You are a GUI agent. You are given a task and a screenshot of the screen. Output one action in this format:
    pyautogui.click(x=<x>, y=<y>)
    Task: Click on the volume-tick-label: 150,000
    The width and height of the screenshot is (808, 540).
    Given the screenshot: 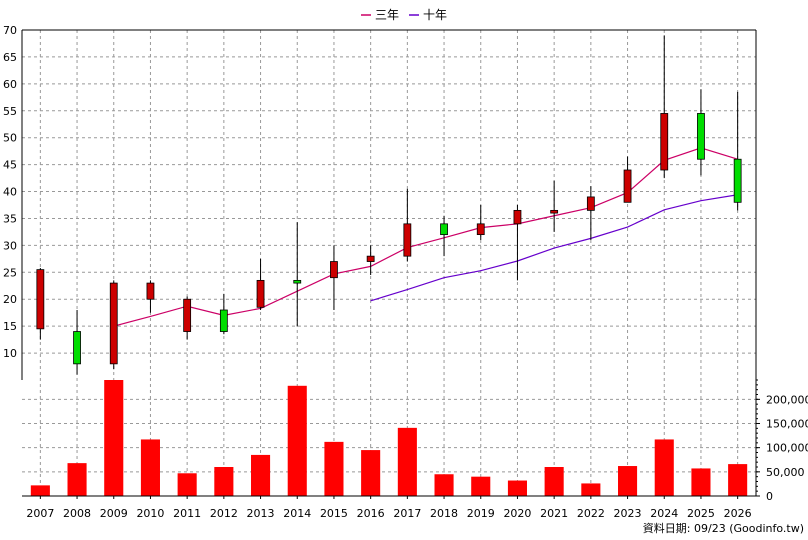 What is the action you would take?
    pyautogui.click(x=787, y=424)
    